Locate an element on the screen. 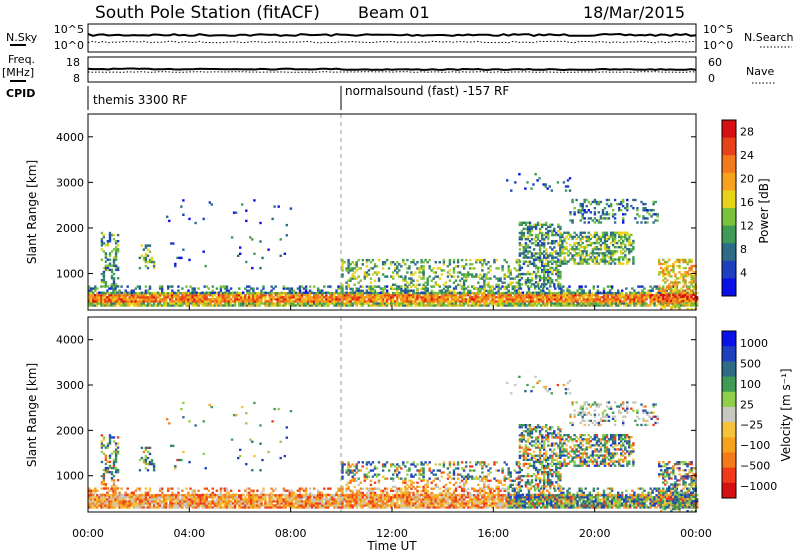  power-colorbar-tick-label: 28 is located at coordinates (747, 132).